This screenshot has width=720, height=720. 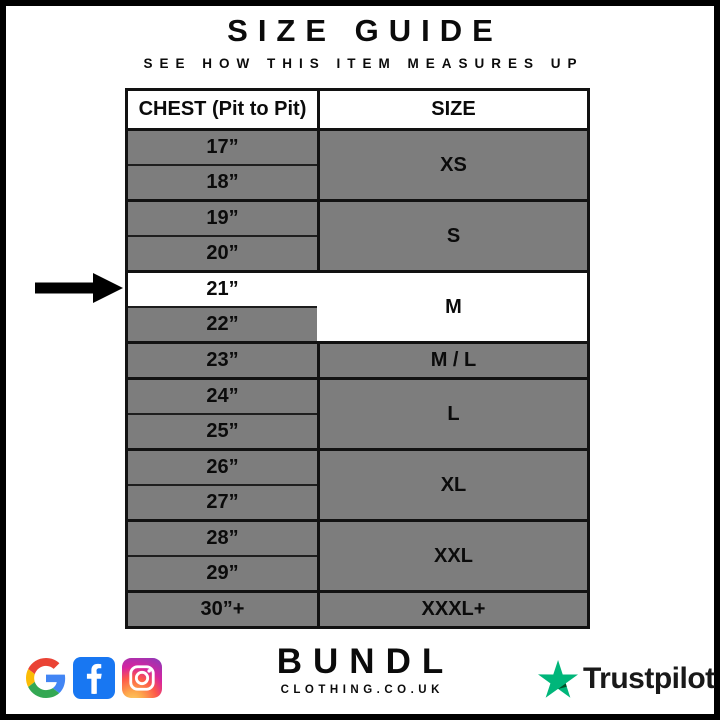 I want to click on brand-logo: BUNDL CLOTHING.CO.UK, so click(x=360, y=669).